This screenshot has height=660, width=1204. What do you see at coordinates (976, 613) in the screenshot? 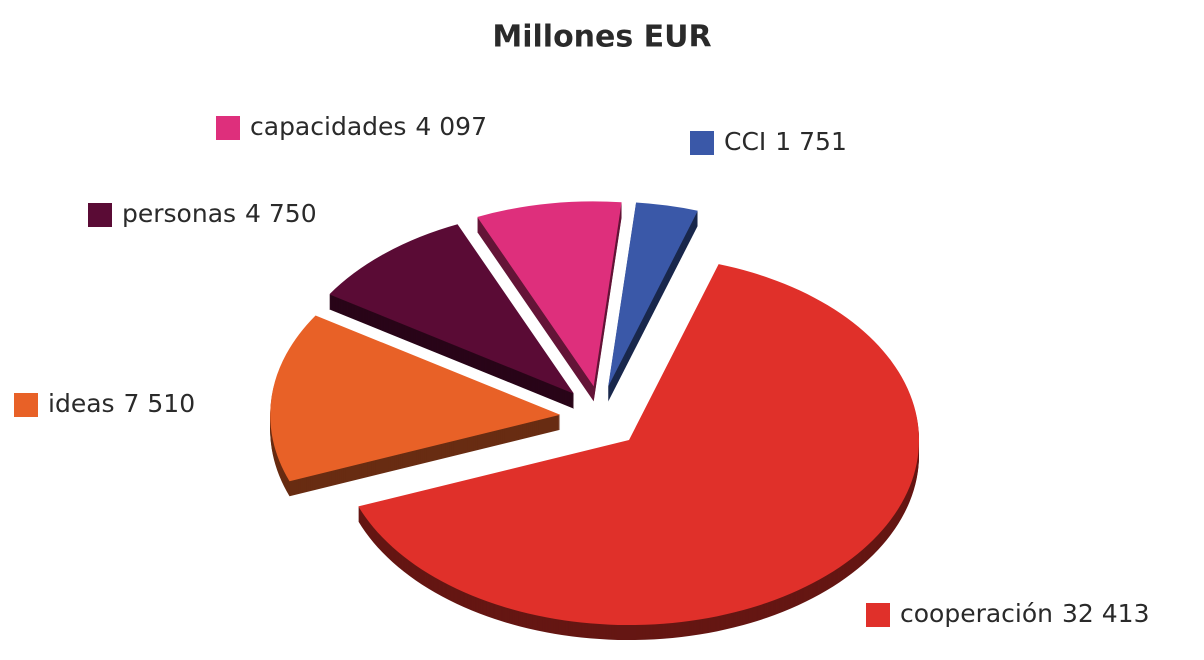
I see `label-category: cooperación` at bounding box center [976, 613].